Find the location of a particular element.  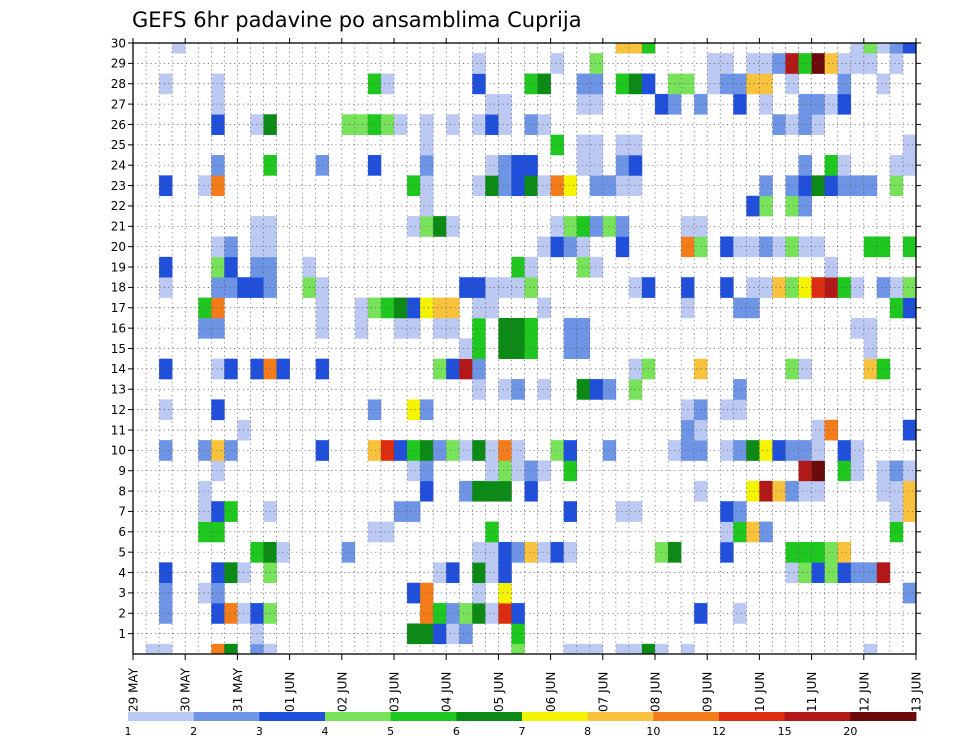

y-tick-label: 26 is located at coordinates (118, 125).